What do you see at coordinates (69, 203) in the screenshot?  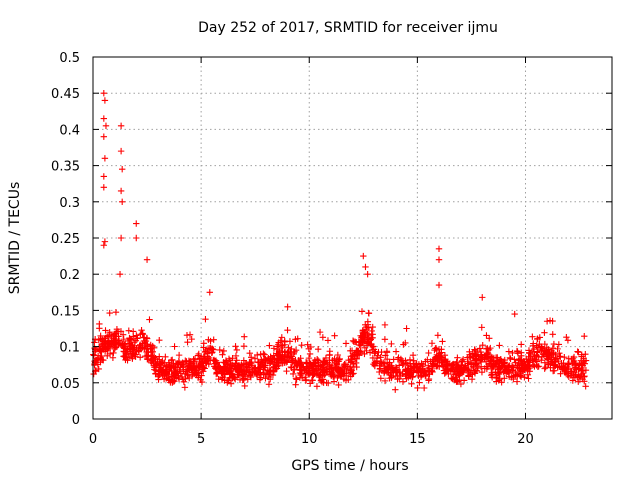 I see `y-tick-label: 0.3` at bounding box center [69, 203].